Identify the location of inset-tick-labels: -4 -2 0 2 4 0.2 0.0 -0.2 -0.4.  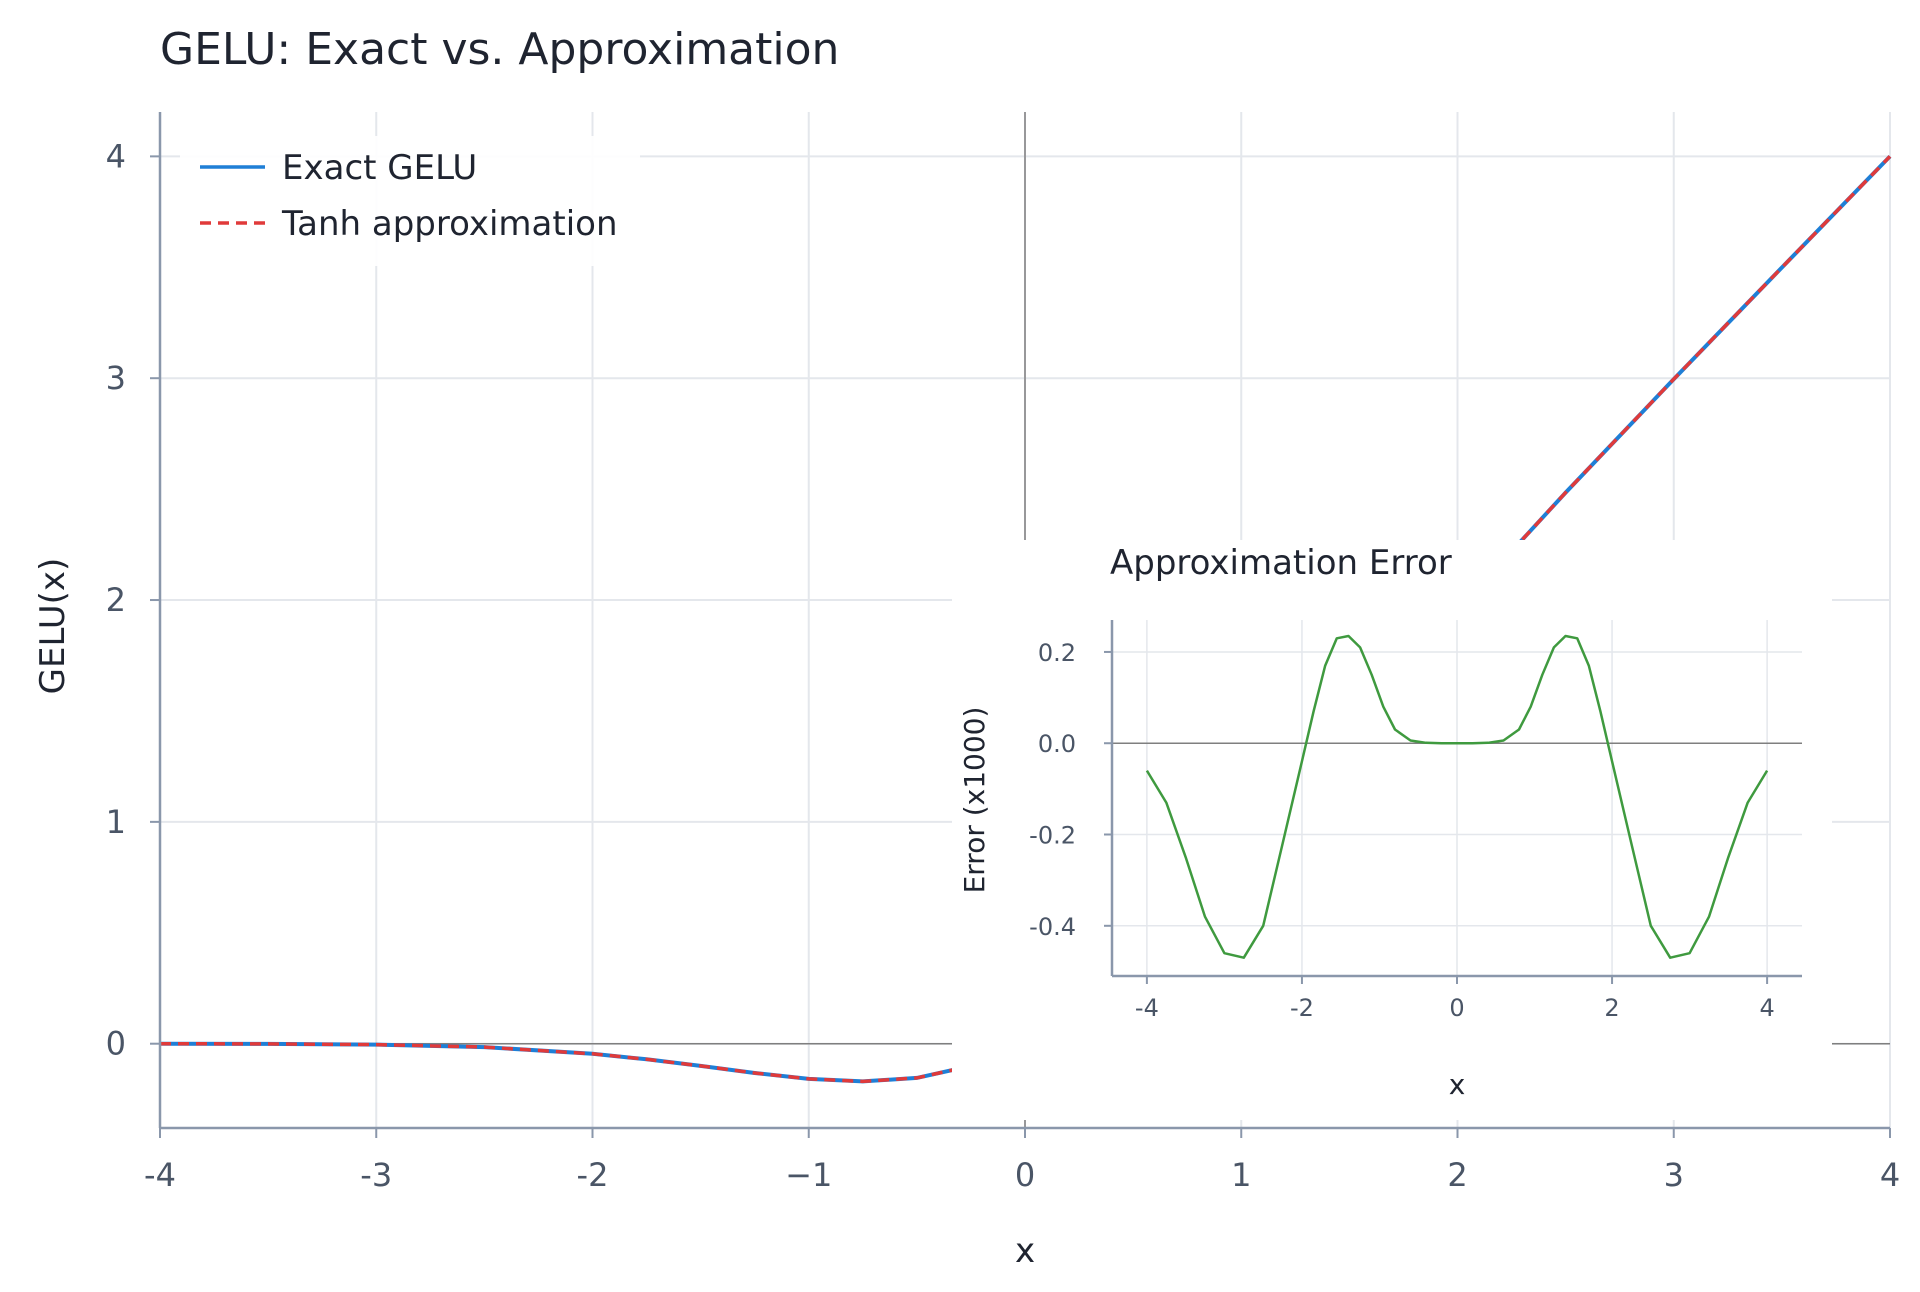
(1402, 830).